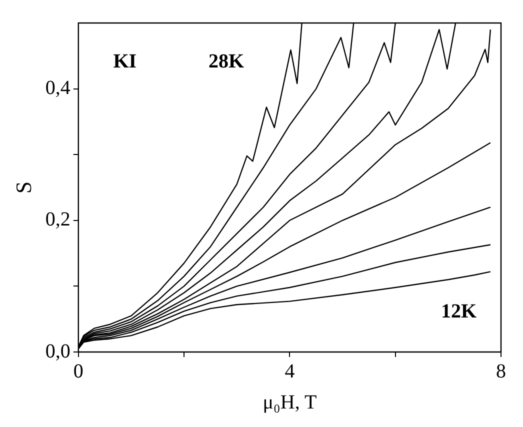 The image size is (523, 427). What do you see at coordinates (57, 351) in the screenshot?
I see `y-tick-label: 0,0` at bounding box center [57, 351].